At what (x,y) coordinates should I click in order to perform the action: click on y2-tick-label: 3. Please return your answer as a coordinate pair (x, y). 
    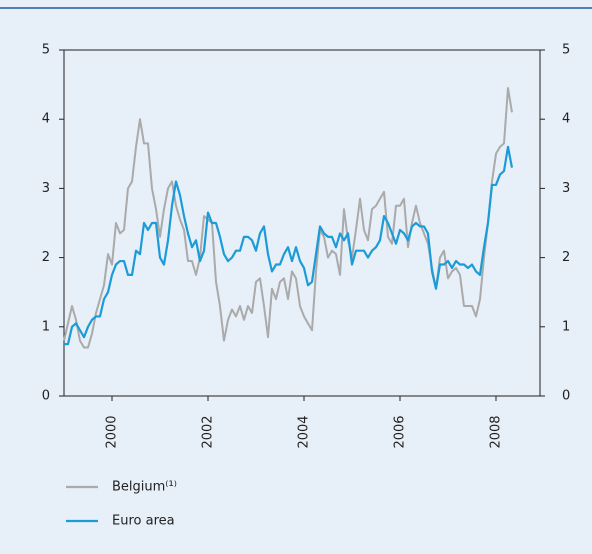
    Looking at the image, I should click on (566, 188).